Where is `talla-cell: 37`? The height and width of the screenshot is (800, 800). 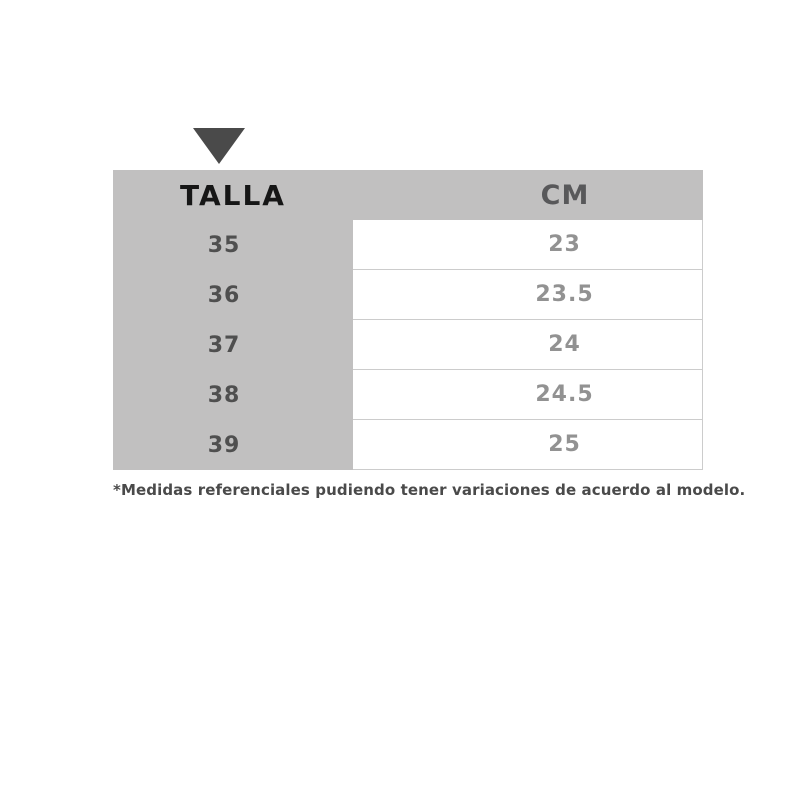
talla-cell: 37 is located at coordinates (233, 345).